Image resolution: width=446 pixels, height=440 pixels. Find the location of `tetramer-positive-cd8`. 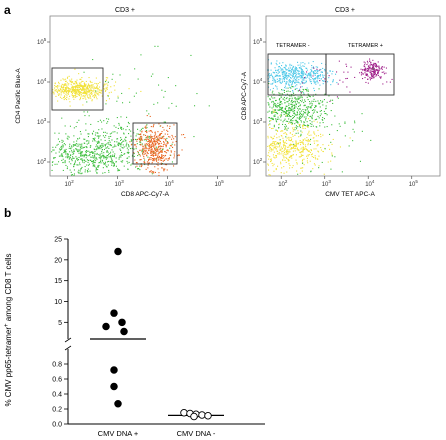

tetramer-positive-cd8 is located at coordinates (373, 70).